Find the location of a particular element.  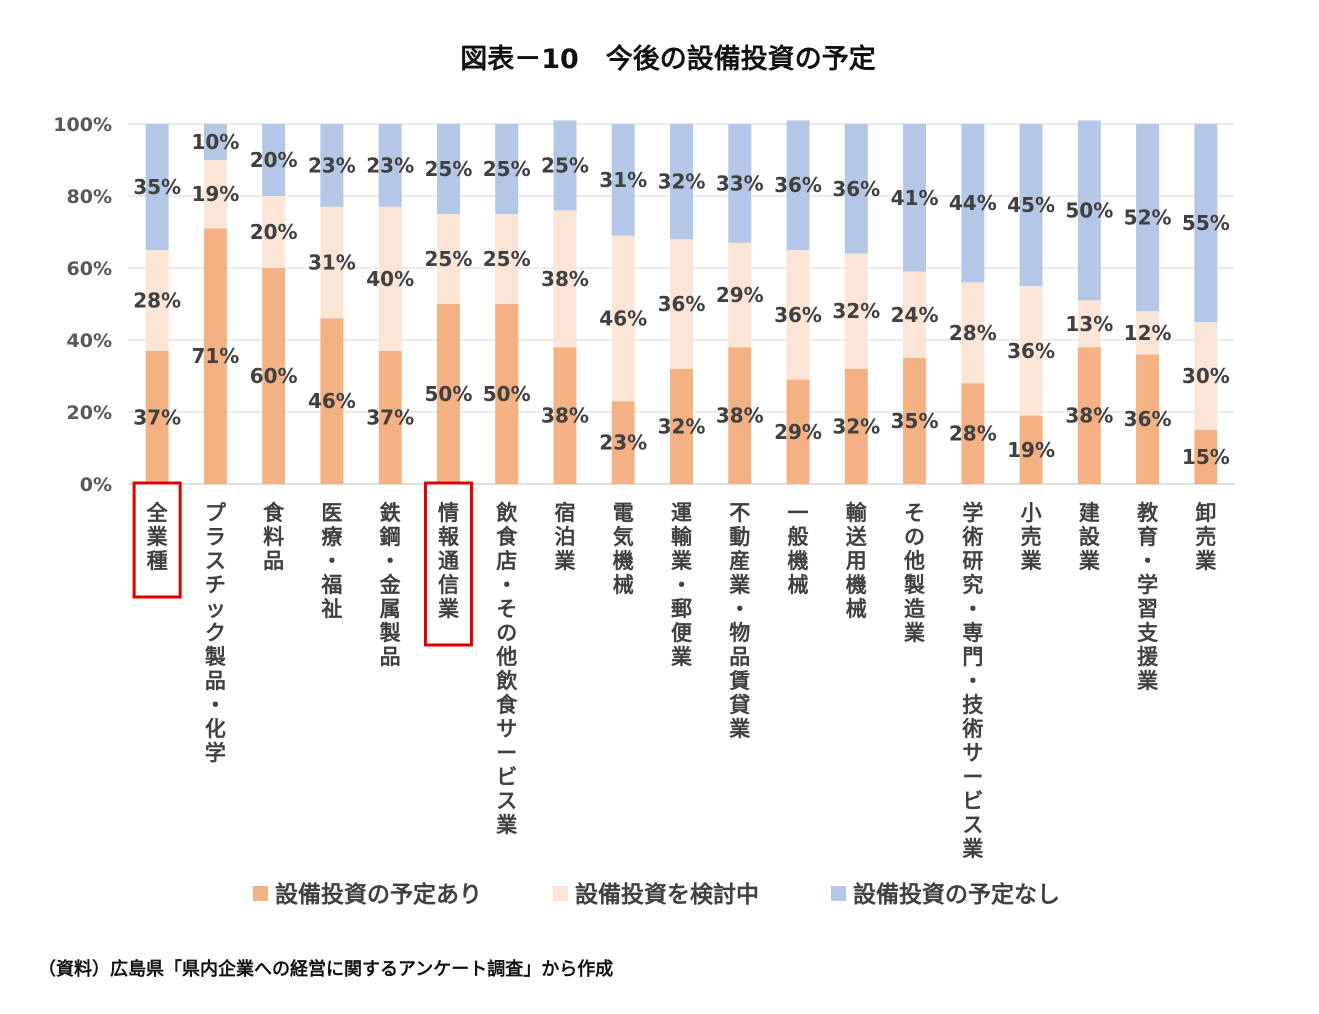

category-label-char: 店 is located at coordinates (506, 561).